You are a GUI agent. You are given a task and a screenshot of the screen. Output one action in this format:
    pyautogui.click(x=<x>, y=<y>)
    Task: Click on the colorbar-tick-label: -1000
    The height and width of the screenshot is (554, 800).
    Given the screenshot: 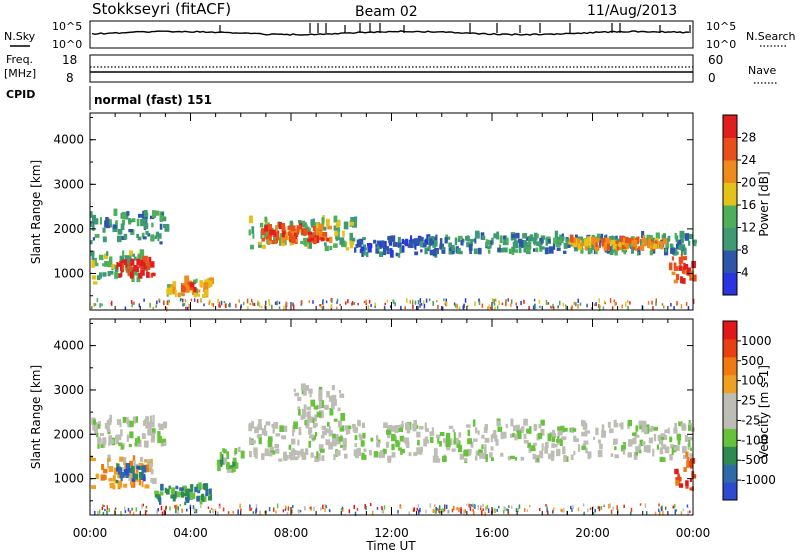 What is the action you would take?
    pyautogui.click(x=758, y=480)
    